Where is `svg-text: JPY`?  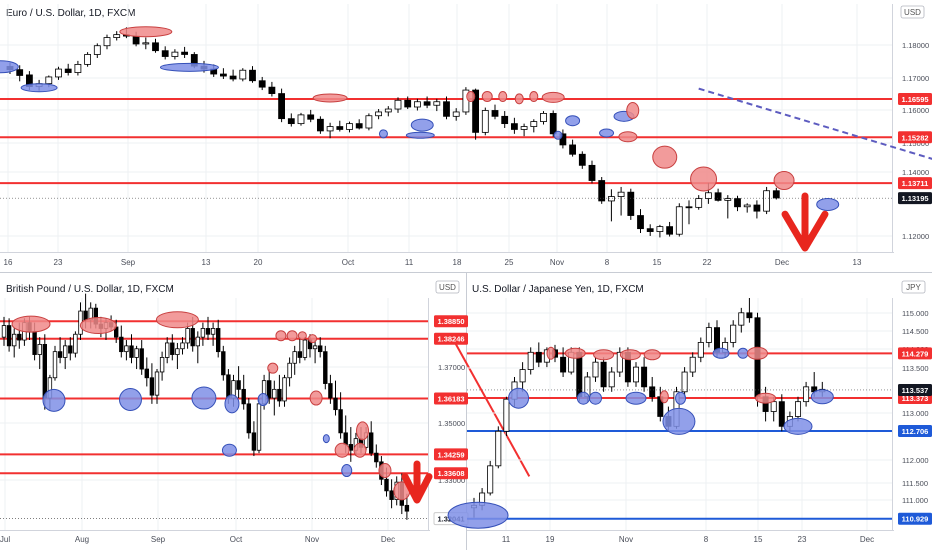
svg-text: JPY is located at coordinates (913, 287).